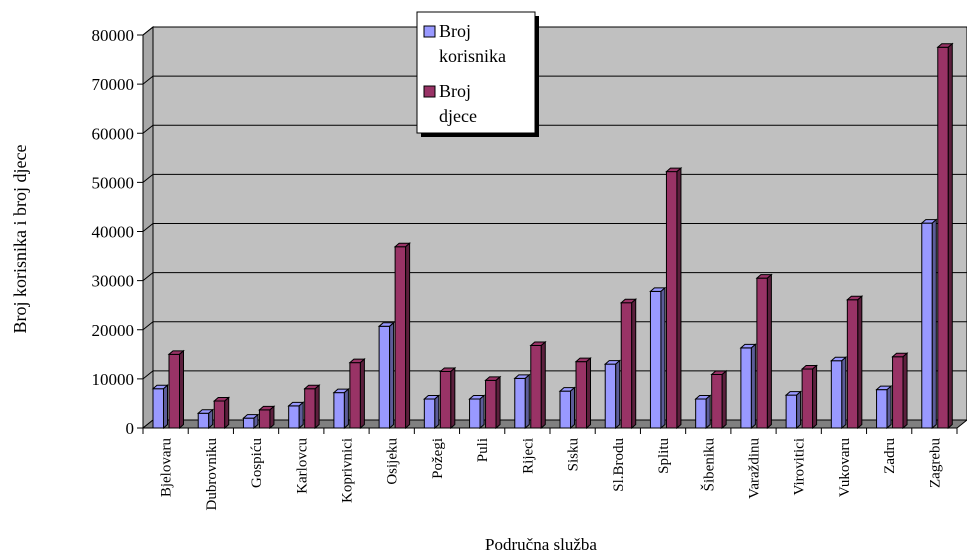 This screenshot has width=967, height=556. Describe the element at coordinates (528, 456) in the screenshot. I see `x-tick-label: Rijeci` at that location.